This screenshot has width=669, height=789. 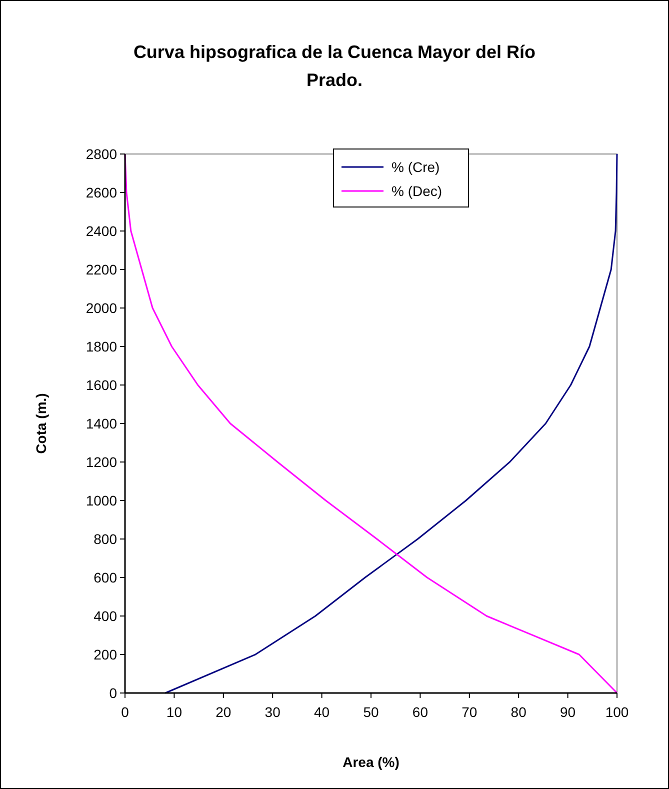 What do you see at coordinates (113, 692) in the screenshot?
I see `y-tick-label: 0` at bounding box center [113, 692].